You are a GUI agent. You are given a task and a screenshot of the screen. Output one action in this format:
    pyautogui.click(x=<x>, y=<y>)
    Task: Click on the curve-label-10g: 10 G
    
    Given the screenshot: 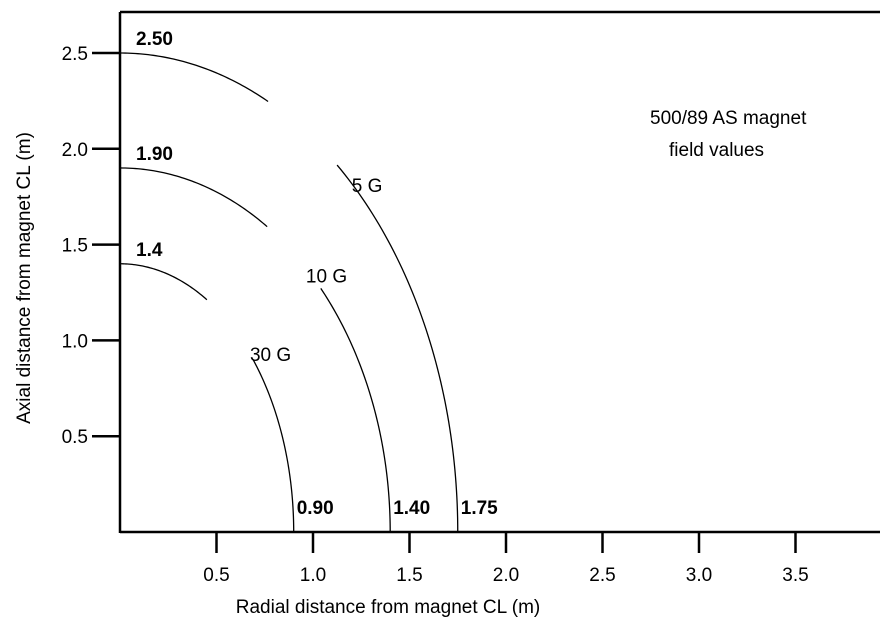 What is the action you would take?
    pyautogui.click(x=326, y=276)
    